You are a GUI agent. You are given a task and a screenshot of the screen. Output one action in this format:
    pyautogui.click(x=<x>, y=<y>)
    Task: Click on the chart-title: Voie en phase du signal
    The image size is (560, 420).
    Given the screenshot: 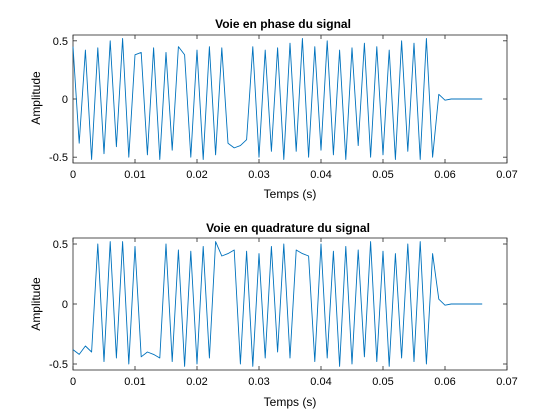 What is the action you would take?
    pyautogui.click(x=283, y=24)
    